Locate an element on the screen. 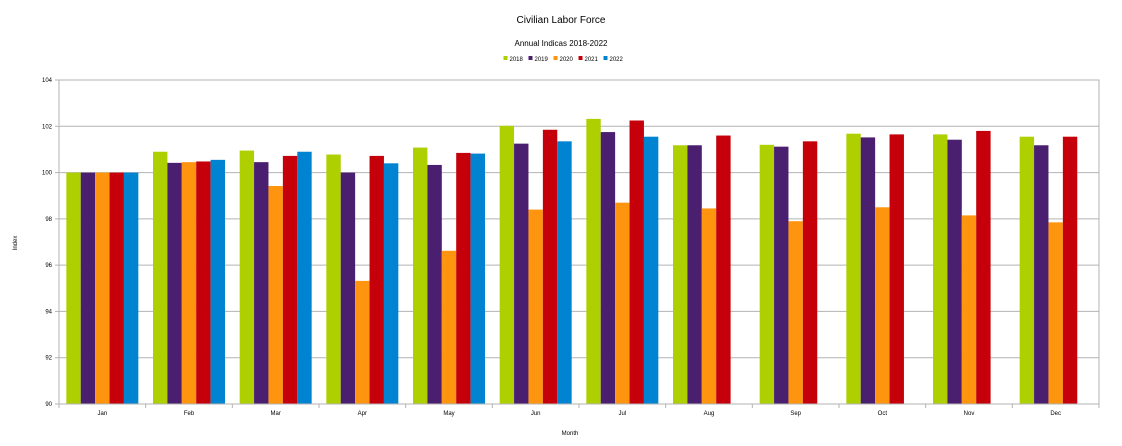 The width and height of the screenshot is (1122, 446). x-tick-label: Feb is located at coordinates (189, 414).